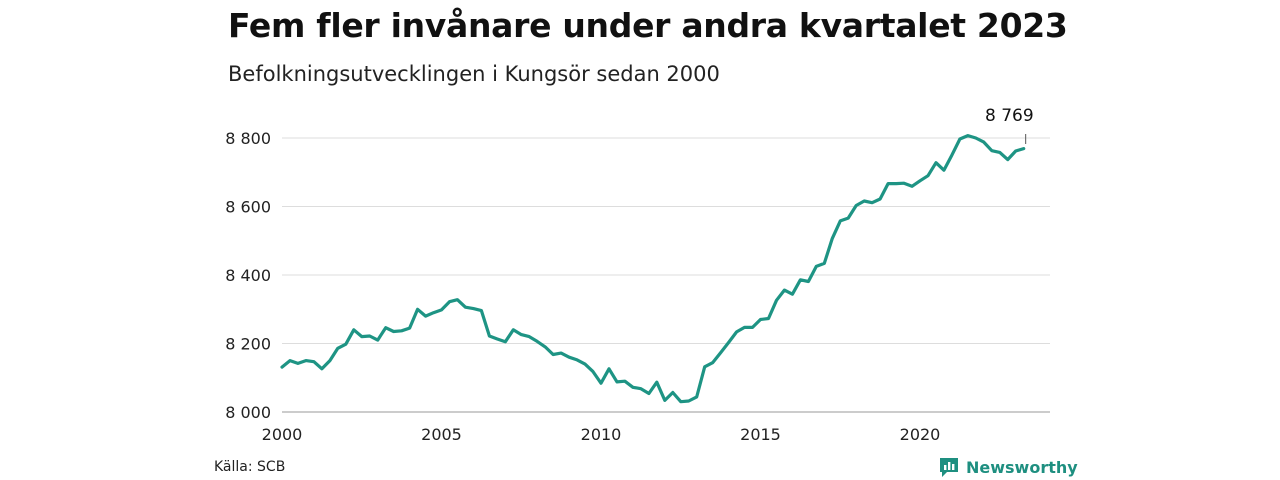 The width and height of the screenshot is (1280, 480). I want to click on x-tick-label: 2005, so click(441, 434).